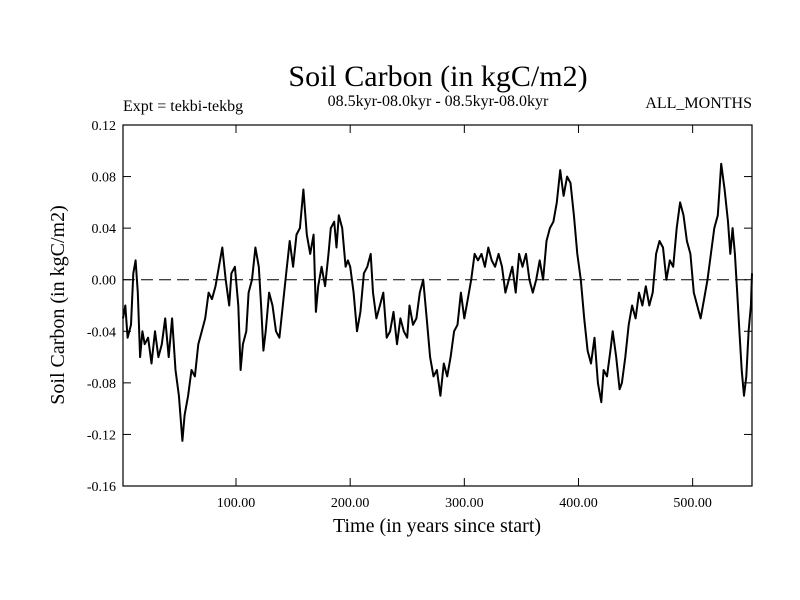  I want to click on period-label: ALL_MONTHS, so click(698, 103).